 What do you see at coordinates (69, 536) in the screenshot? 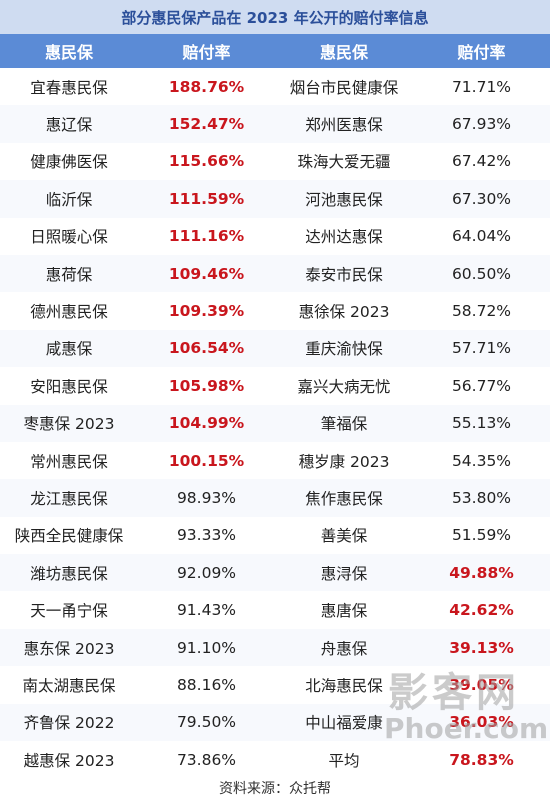
I see `product-name-left: 陕西全民健康保` at bounding box center [69, 536].